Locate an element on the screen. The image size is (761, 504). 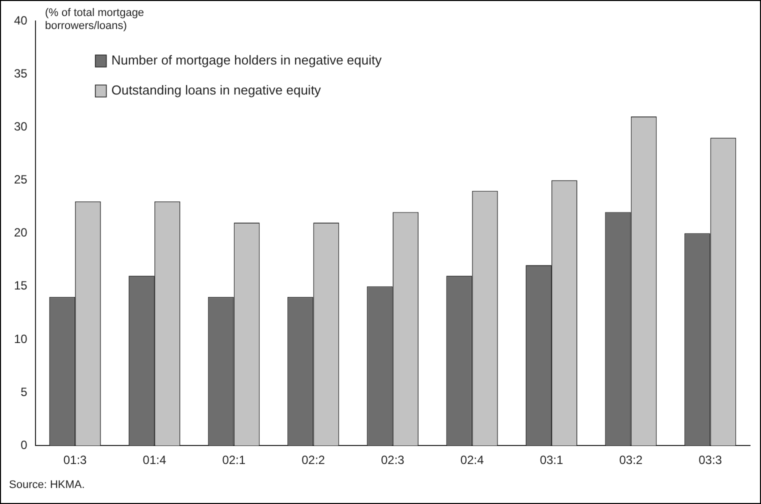
legend-label: Outstanding loans in negative equity is located at coordinates (216, 90).